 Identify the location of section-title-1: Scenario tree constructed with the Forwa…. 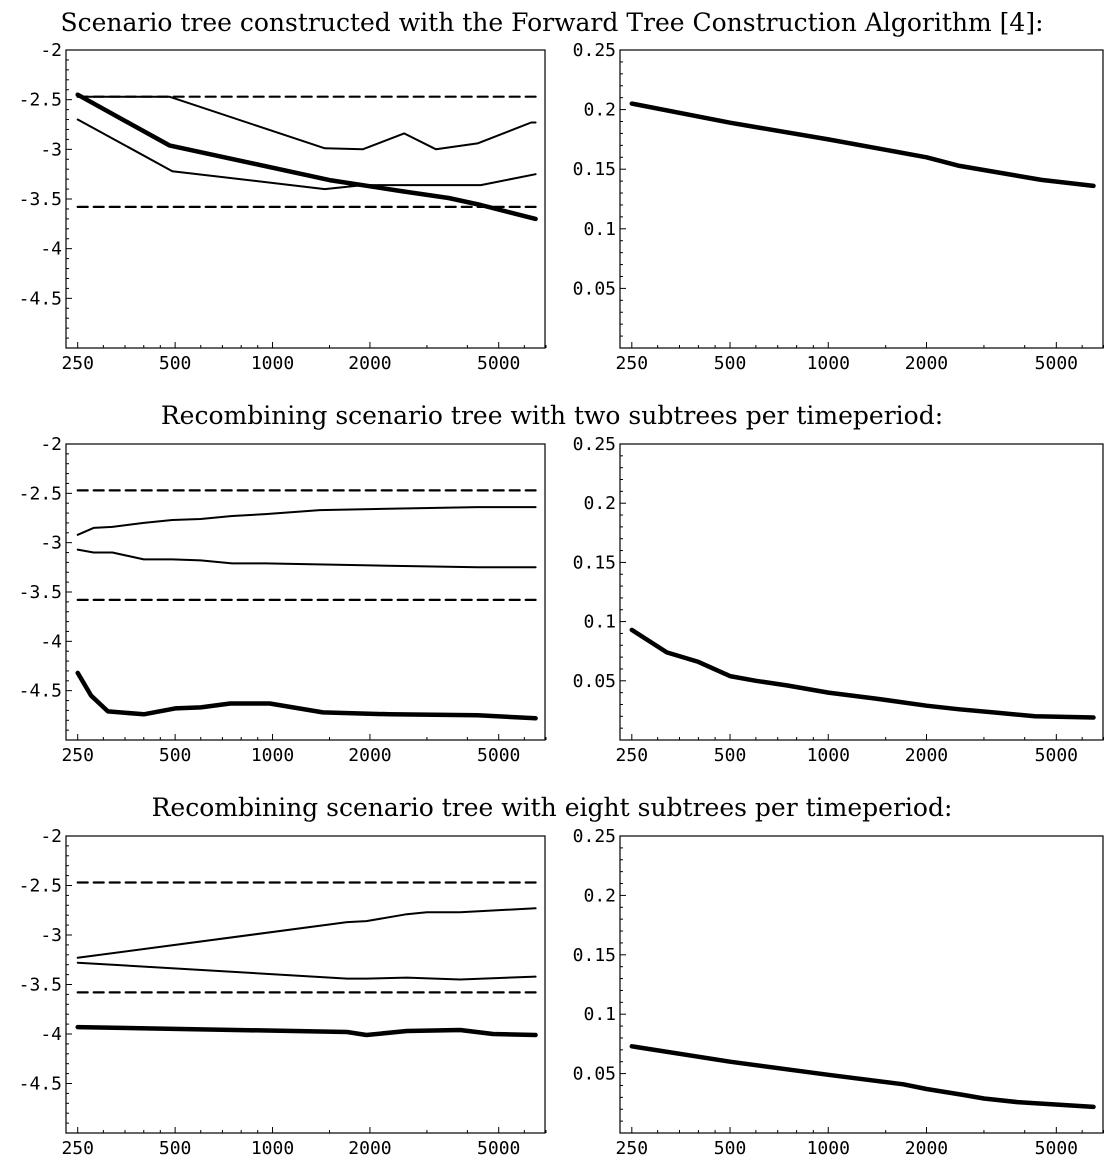
(551, 22).